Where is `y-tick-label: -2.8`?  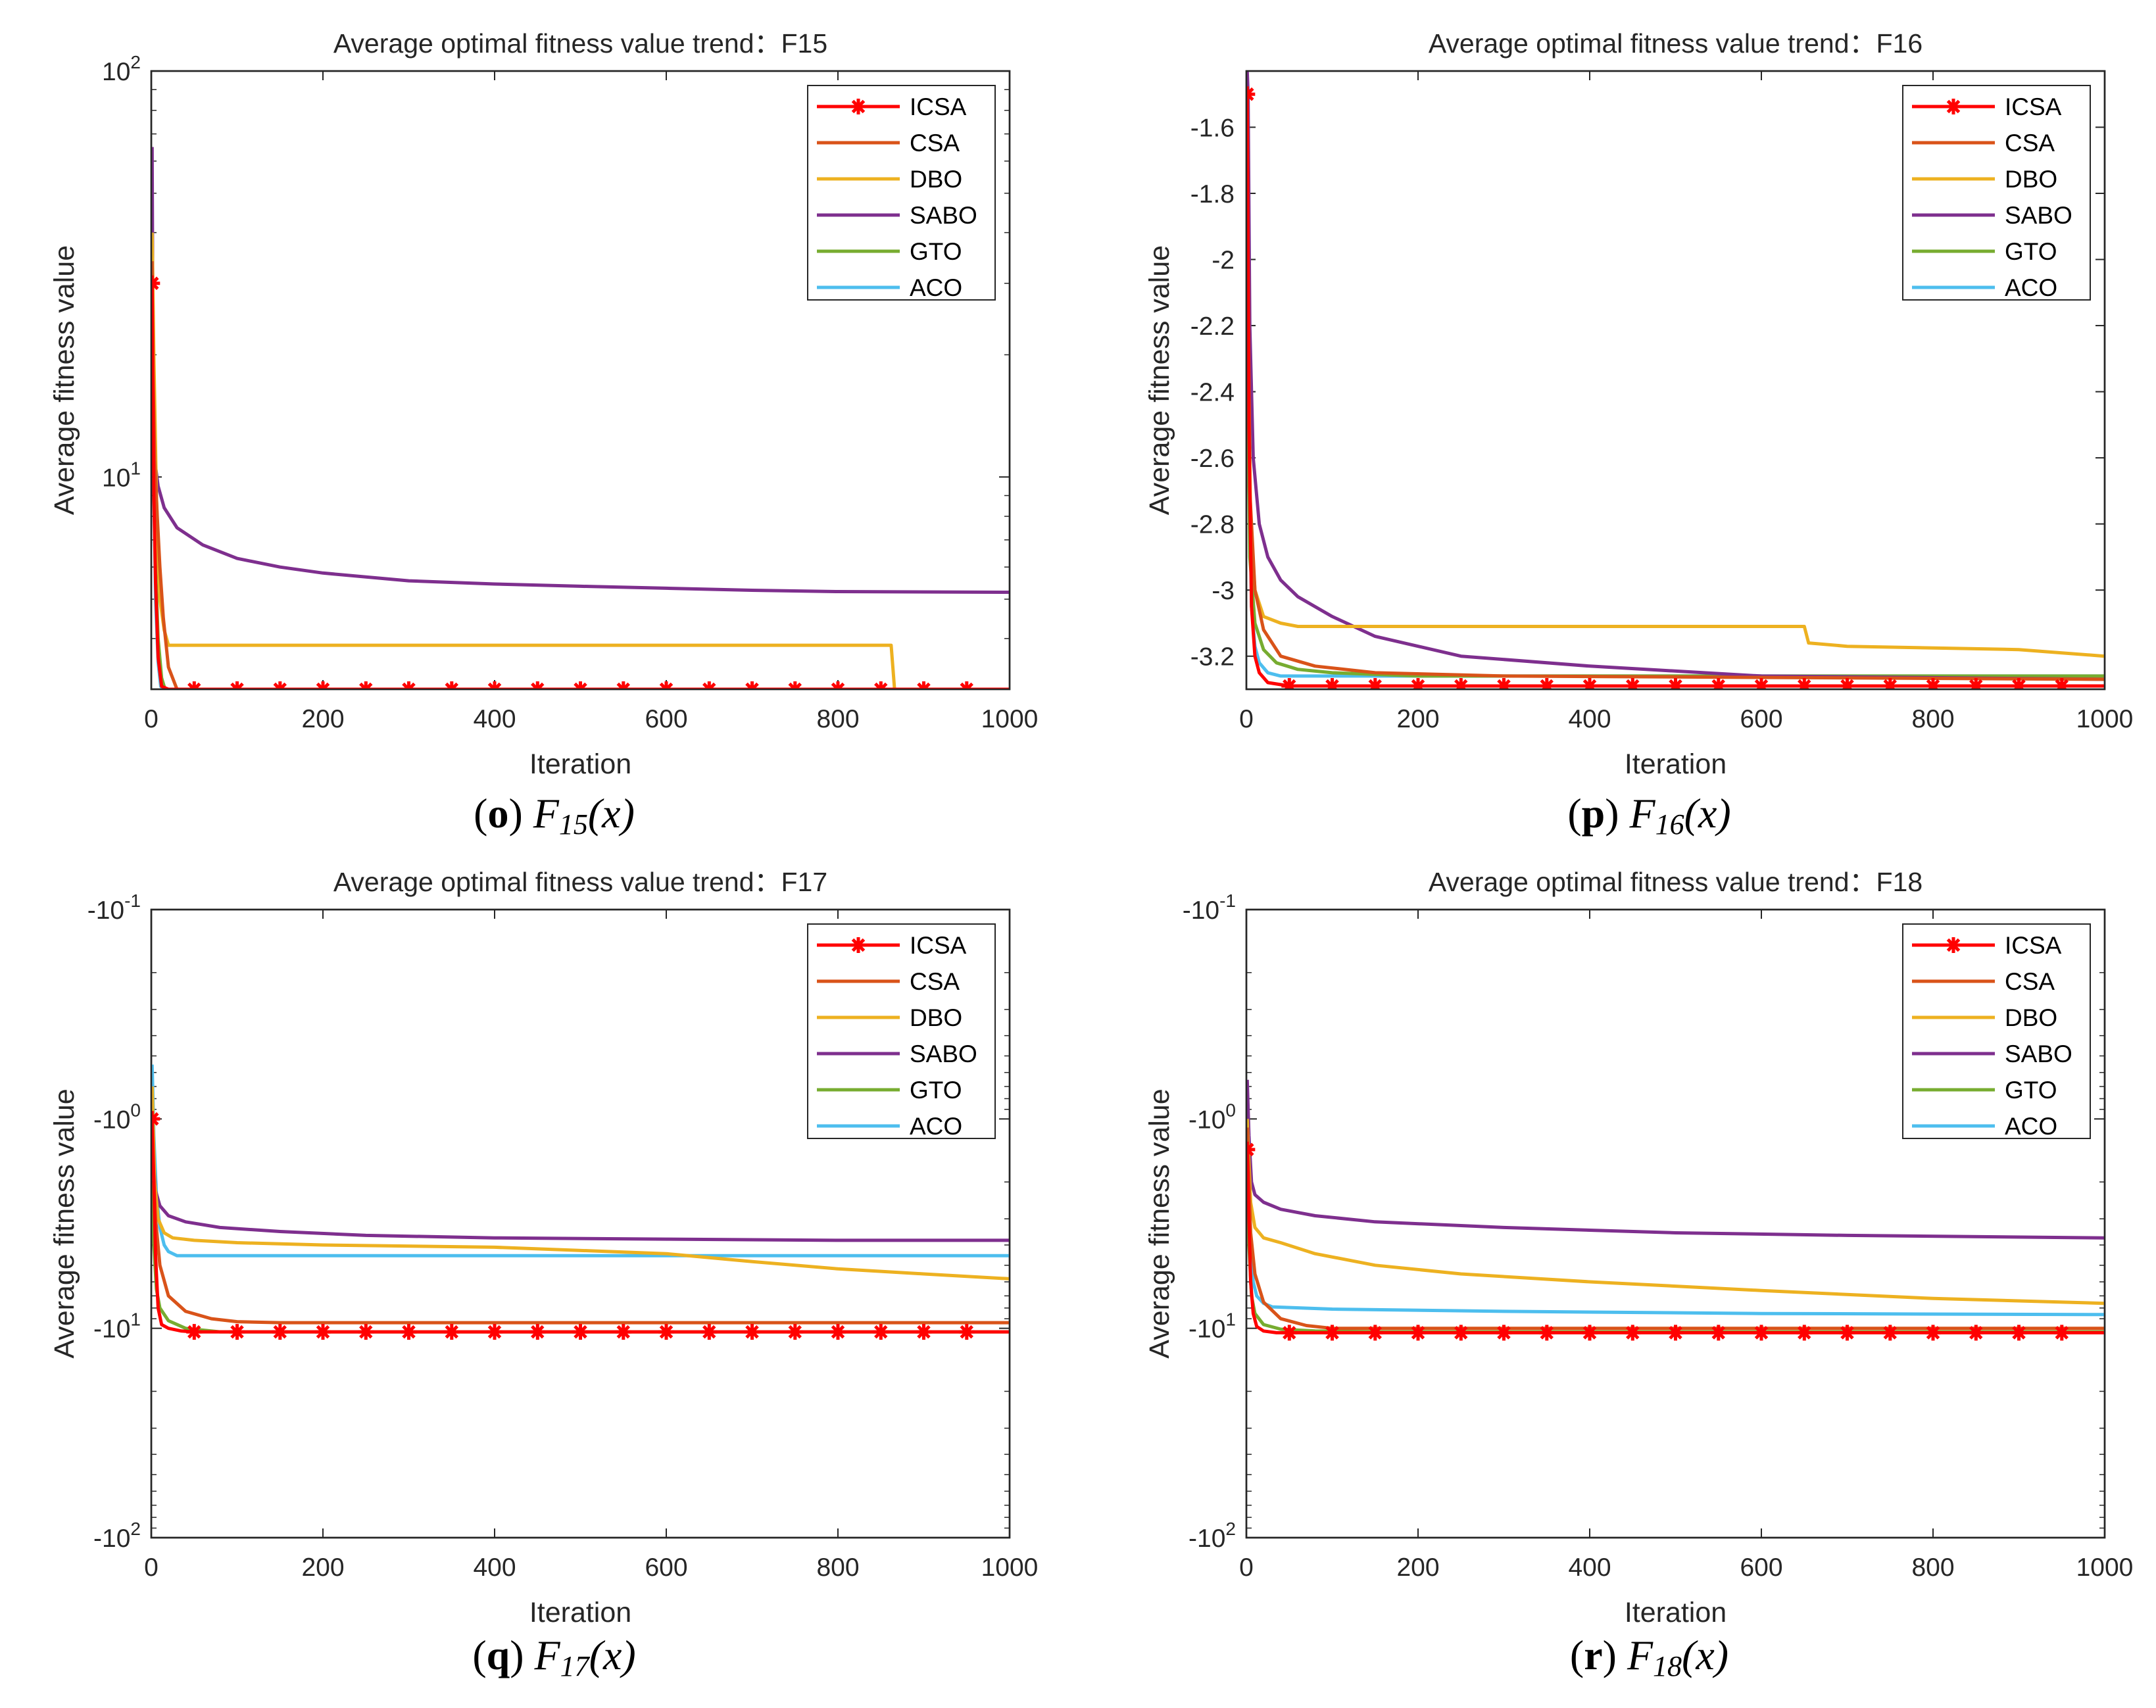
y-tick-label: -2.8 is located at coordinates (1212, 525).